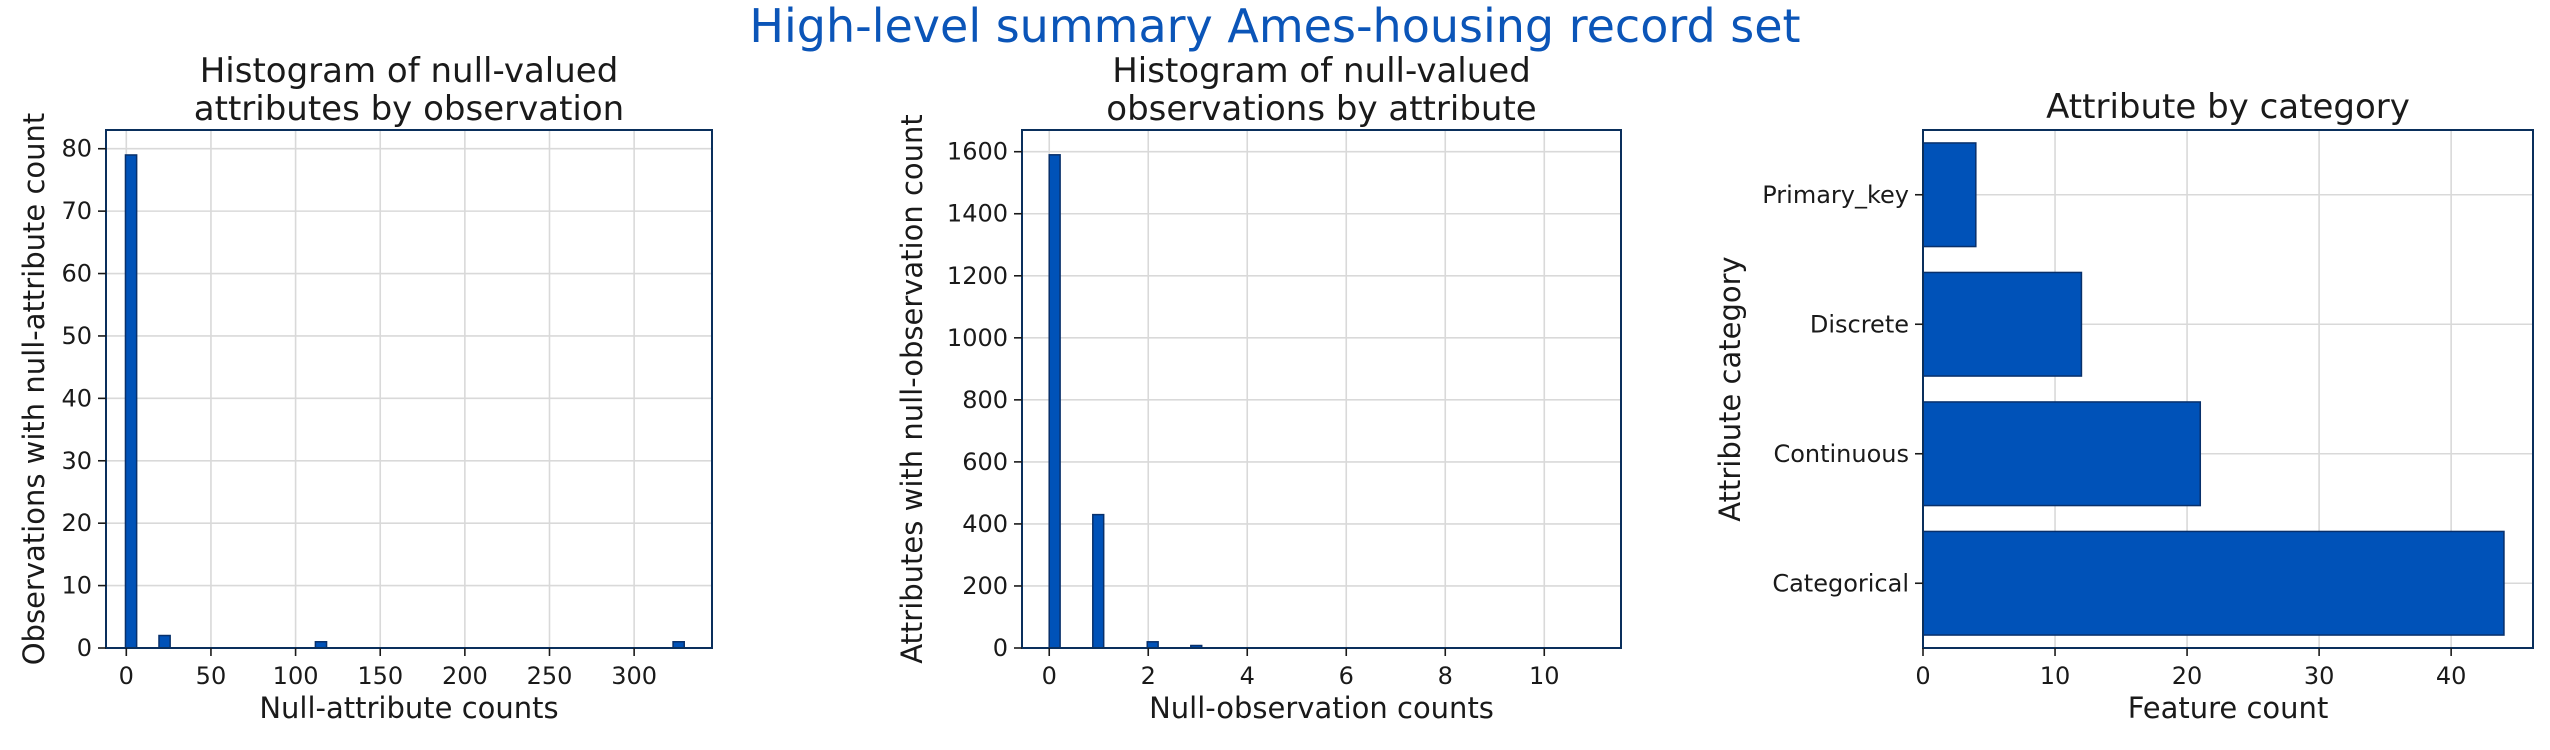  What do you see at coordinates (76, 274) in the screenshot?
I see `y-tick-label: 60` at bounding box center [76, 274].